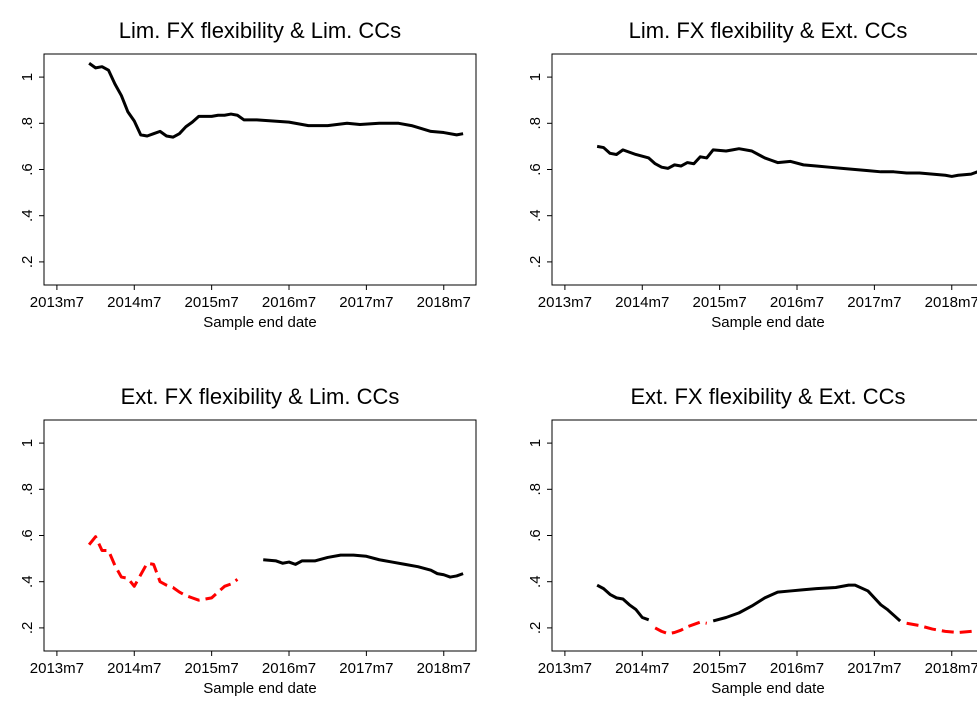 Image resolution: width=977 pixels, height=704 pixels. Describe the element at coordinates (260, 30) in the screenshot. I see `chart-title: Lim. FX flexibility & Lim. CCs` at that location.